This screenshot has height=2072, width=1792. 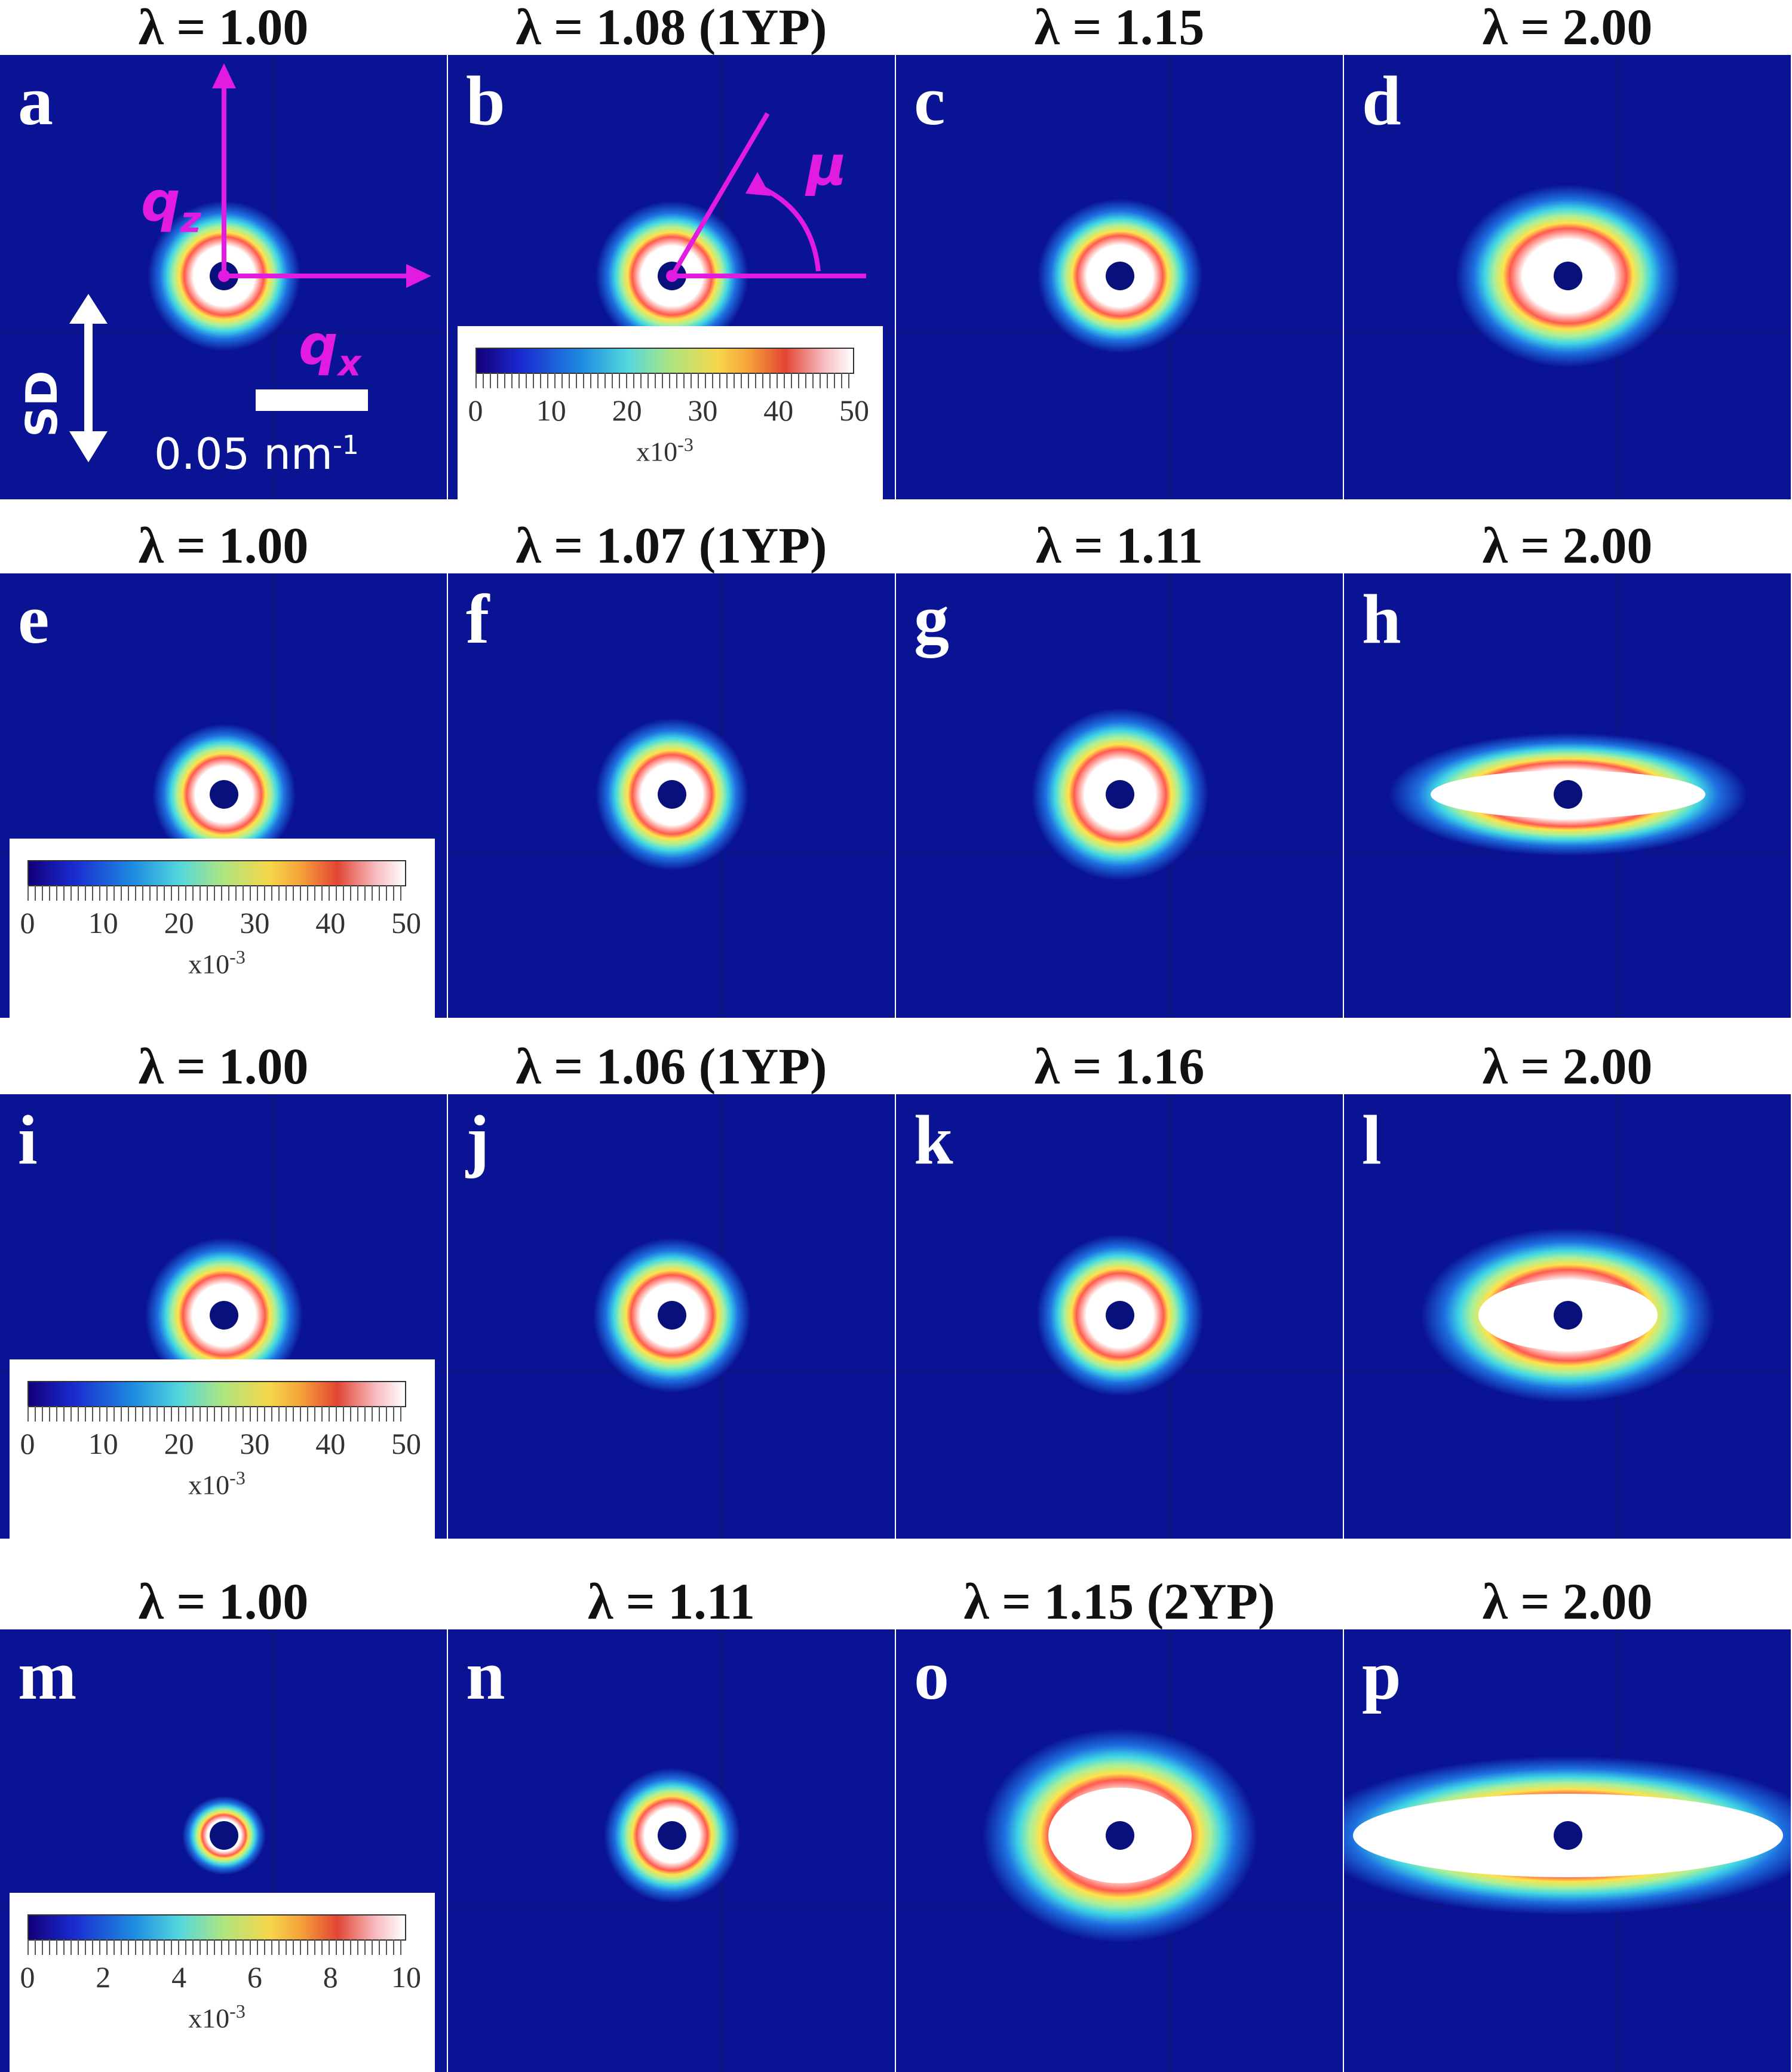 I want to click on scattering-pattern-h, so click(x=1567, y=795).